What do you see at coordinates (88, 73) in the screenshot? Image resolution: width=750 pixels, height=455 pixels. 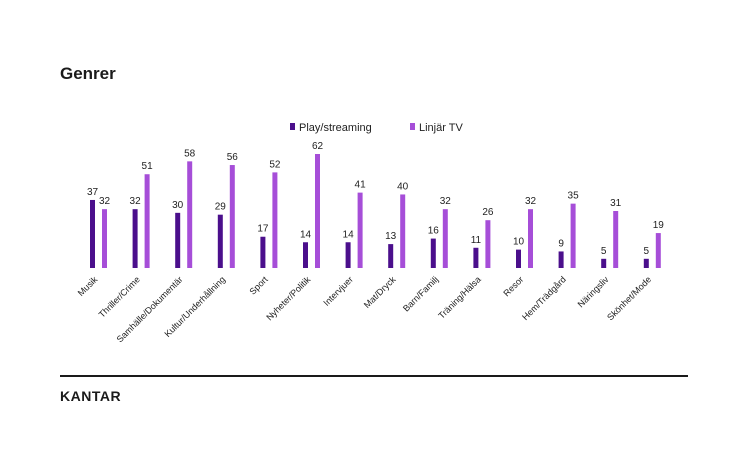 I see `chart-title: Genrer` at bounding box center [88, 73].